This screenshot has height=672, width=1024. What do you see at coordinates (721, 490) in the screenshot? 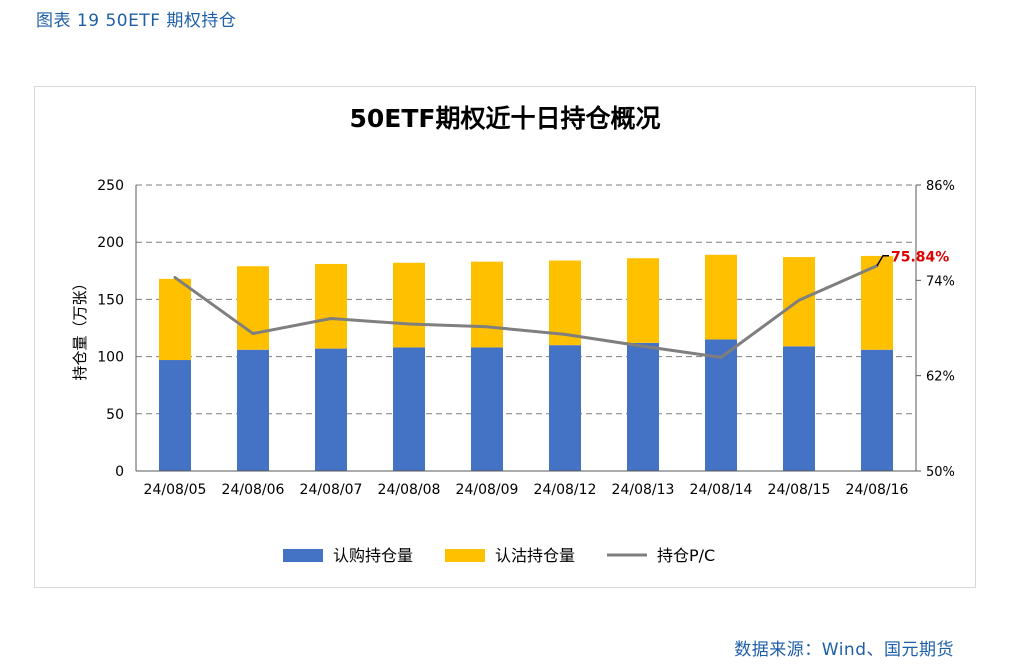
I see `x-tick-label: 24/08/14` at bounding box center [721, 490].